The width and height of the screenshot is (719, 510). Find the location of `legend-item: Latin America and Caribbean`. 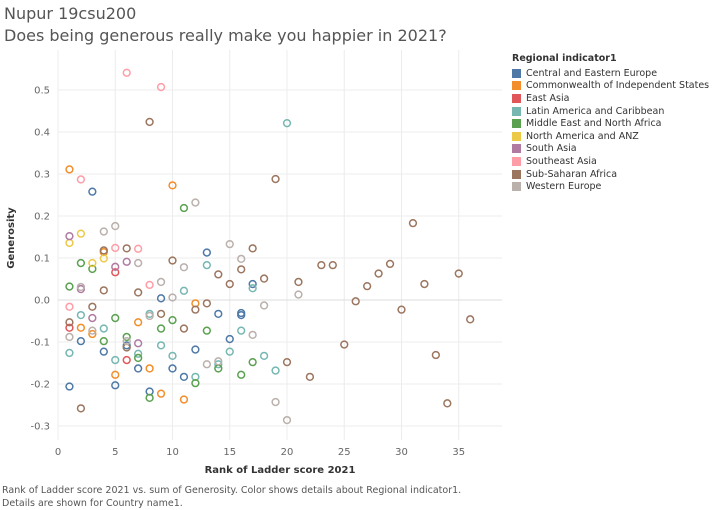

legend-item: Latin America and Caribbean is located at coordinates (610, 111).